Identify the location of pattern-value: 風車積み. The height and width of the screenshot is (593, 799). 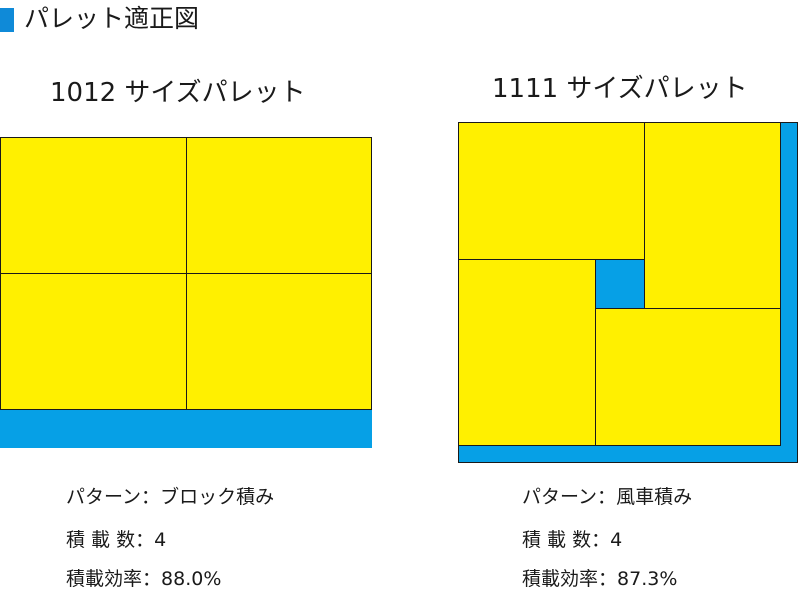
(654, 497).